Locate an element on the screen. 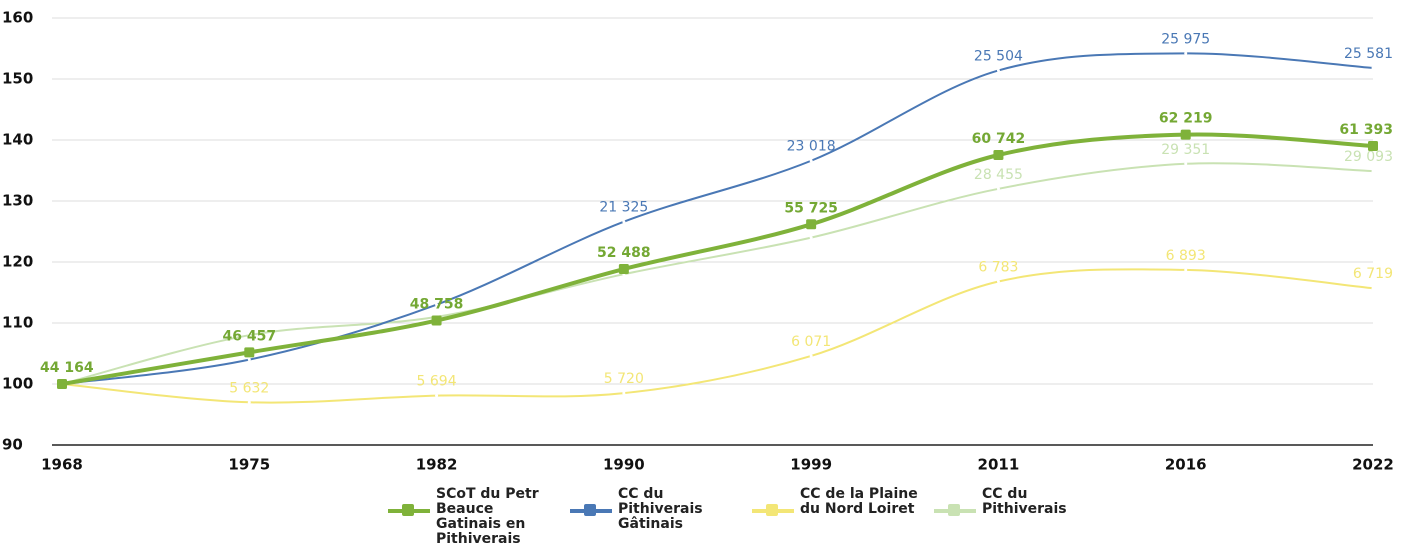 The width and height of the screenshot is (1419, 547). data-label: 21 325 is located at coordinates (623, 208).